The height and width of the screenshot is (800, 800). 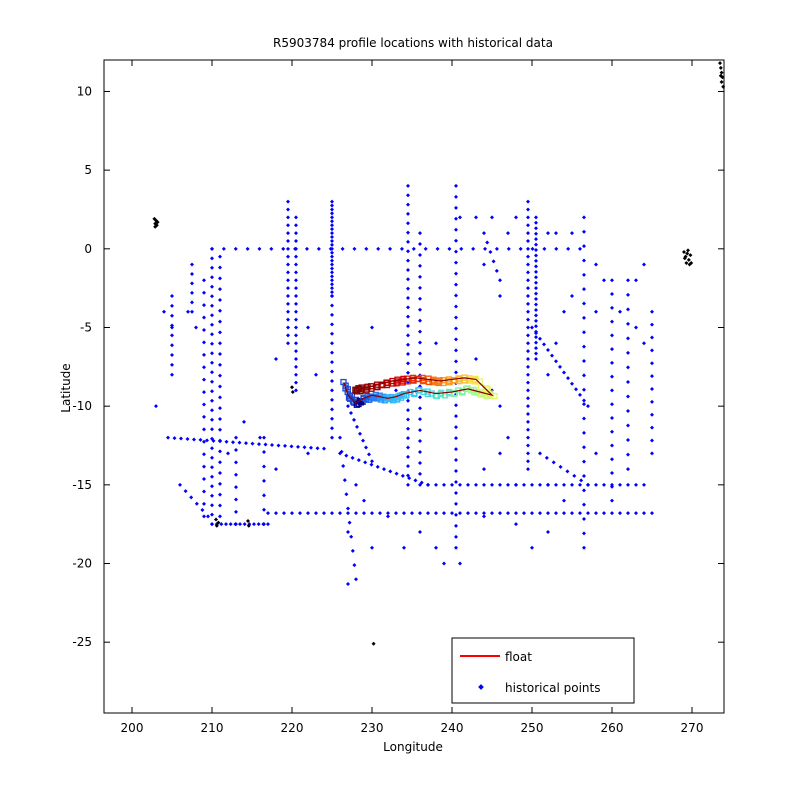 I want to click on legend: float historical points, so click(x=543, y=670).